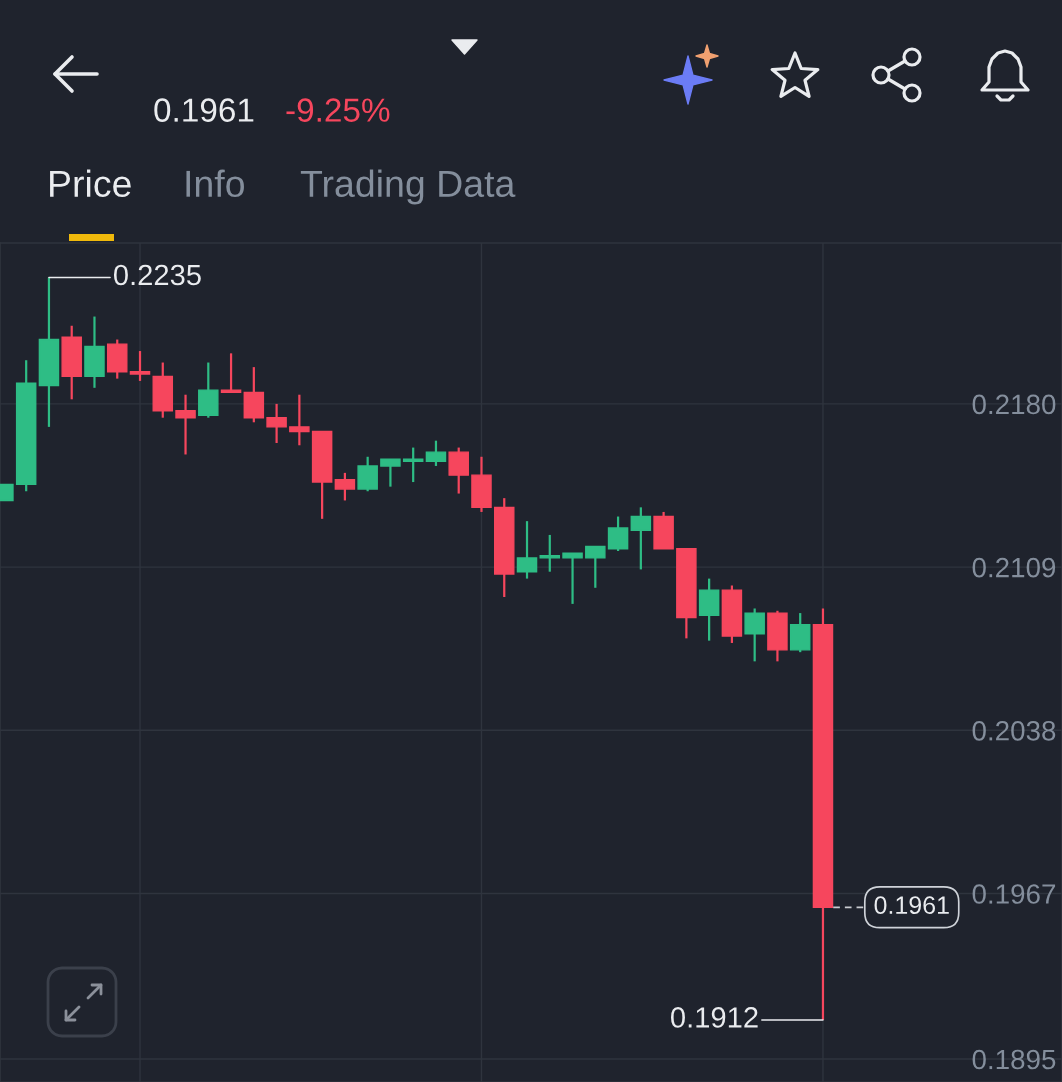 The width and height of the screenshot is (1062, 1082). Describe the element at coordinates (911, 905) in the screenshot. I see `ref-line-label: 0.1961` at that location.